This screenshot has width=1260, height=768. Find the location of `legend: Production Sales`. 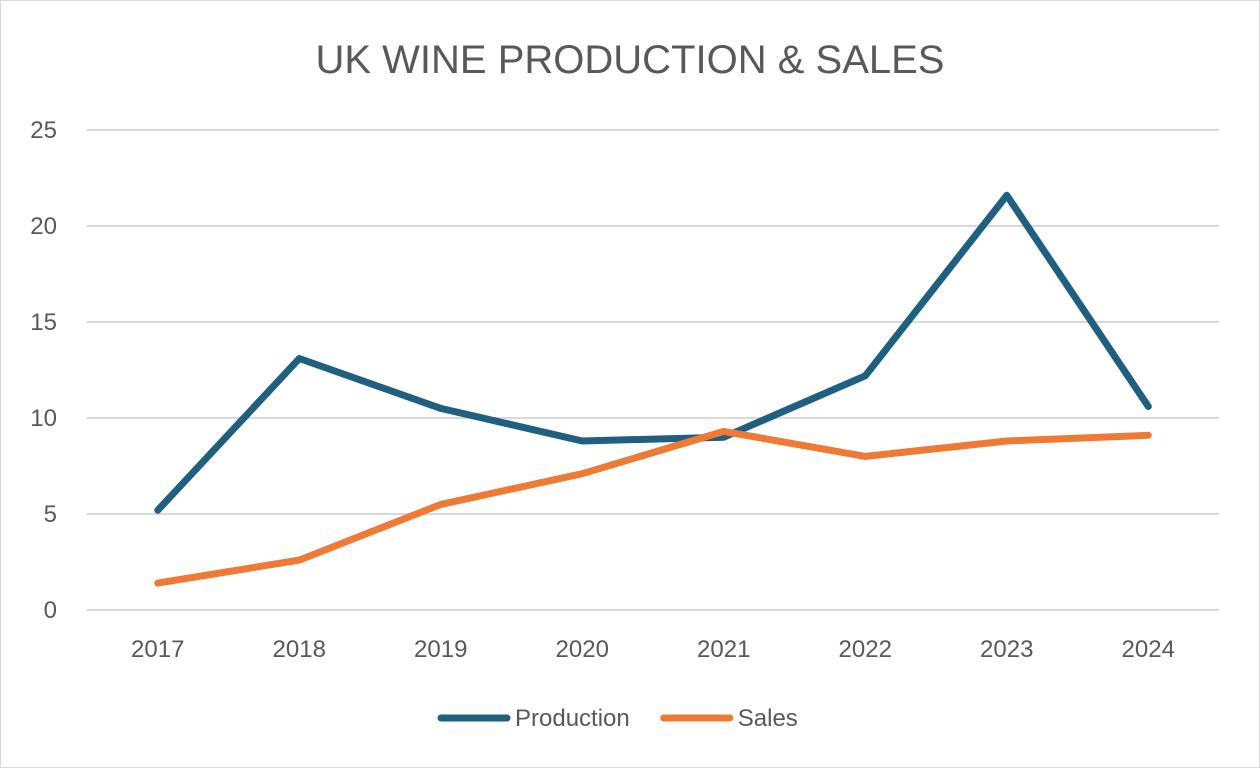

legend: Production Sales is located at coordinates (617, 718).